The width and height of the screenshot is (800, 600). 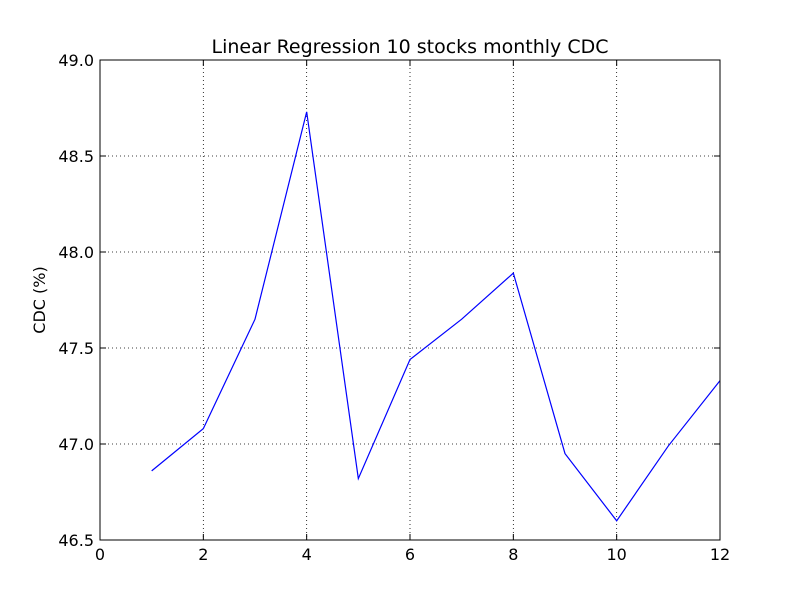 What do you see at coordinates (39, 299) in the screenshot?
I see `y-axis-label: CDC (%)` at bounding box center [39, 299].